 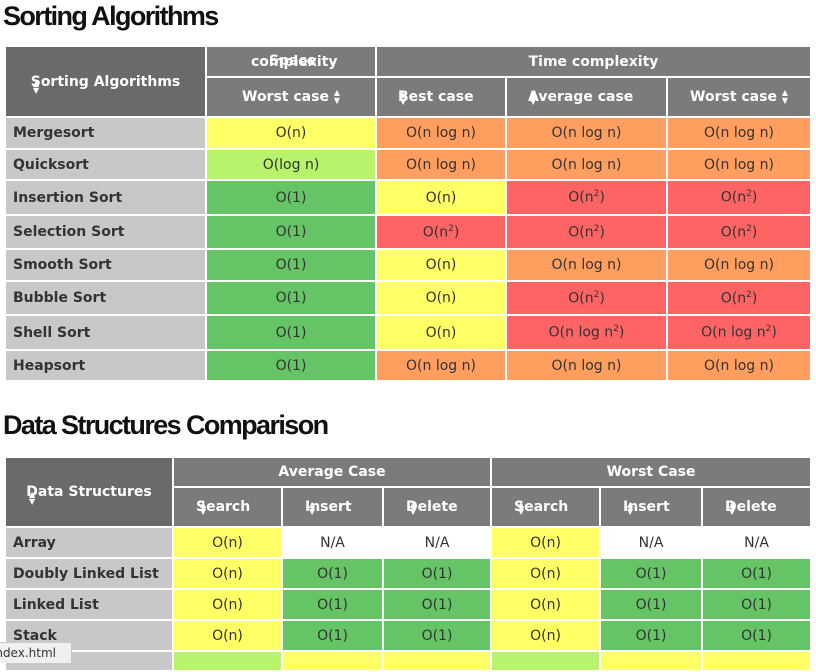 What do you see at coordinates (751, 507) in the screenshot?
I see `sort-column-label: Delete` at bounding box center [751, 507].